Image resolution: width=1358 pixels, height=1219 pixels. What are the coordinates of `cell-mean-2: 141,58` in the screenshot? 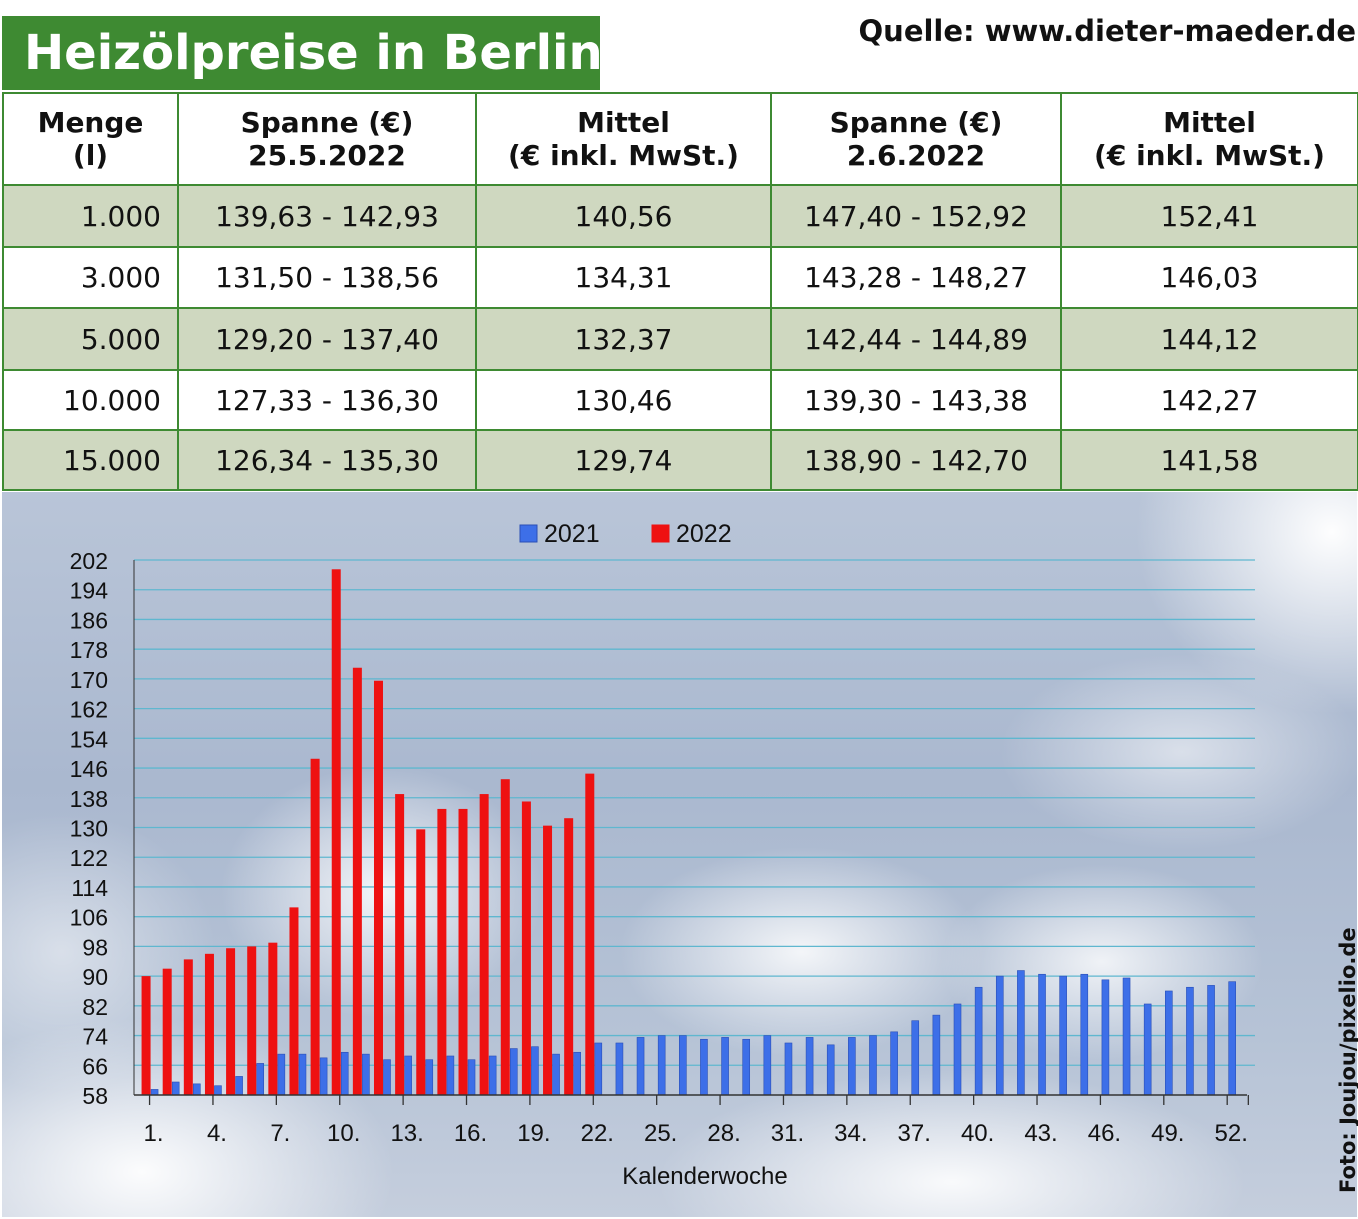 It's located at (1209, 460).